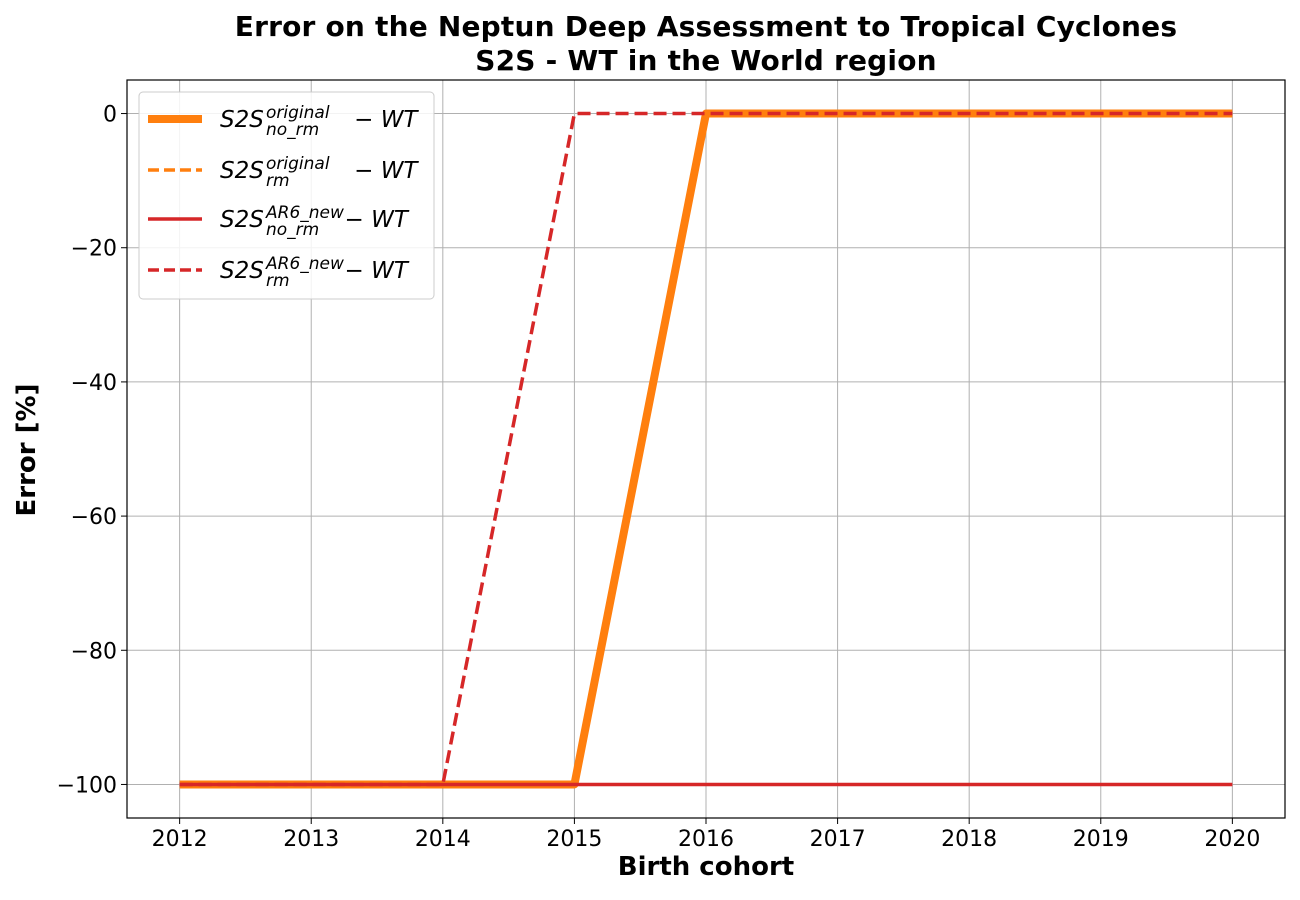 The height and width of the screenshot is (900, 1300). Describe the element at coordinates (94, 651) in the screenshot. I see `y-tick-label: −80` at that location.